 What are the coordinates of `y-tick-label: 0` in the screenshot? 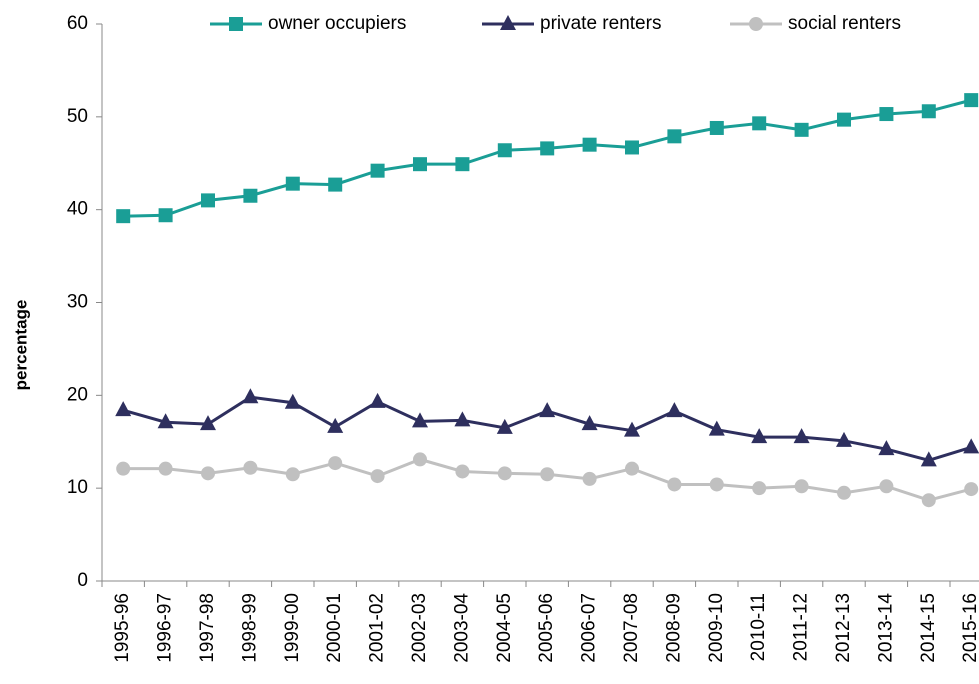 It's located at (82, 580).